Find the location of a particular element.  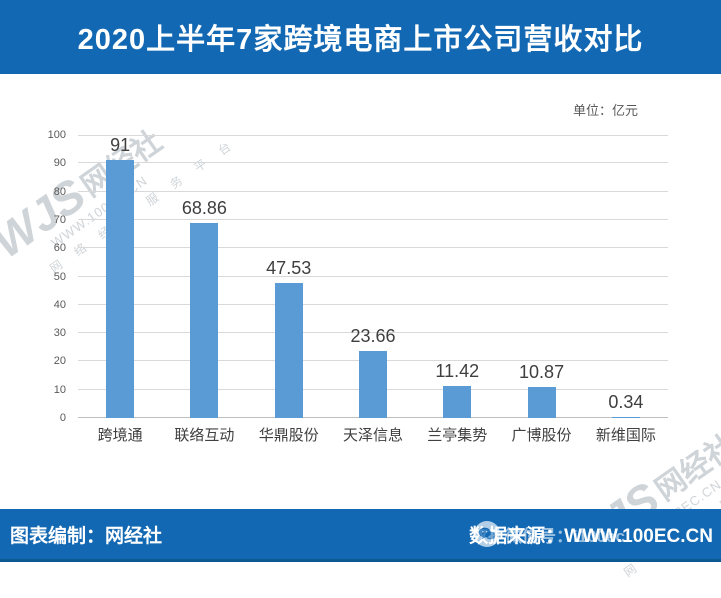

y-tick-label: 30 is located at coordinates (59, 333).